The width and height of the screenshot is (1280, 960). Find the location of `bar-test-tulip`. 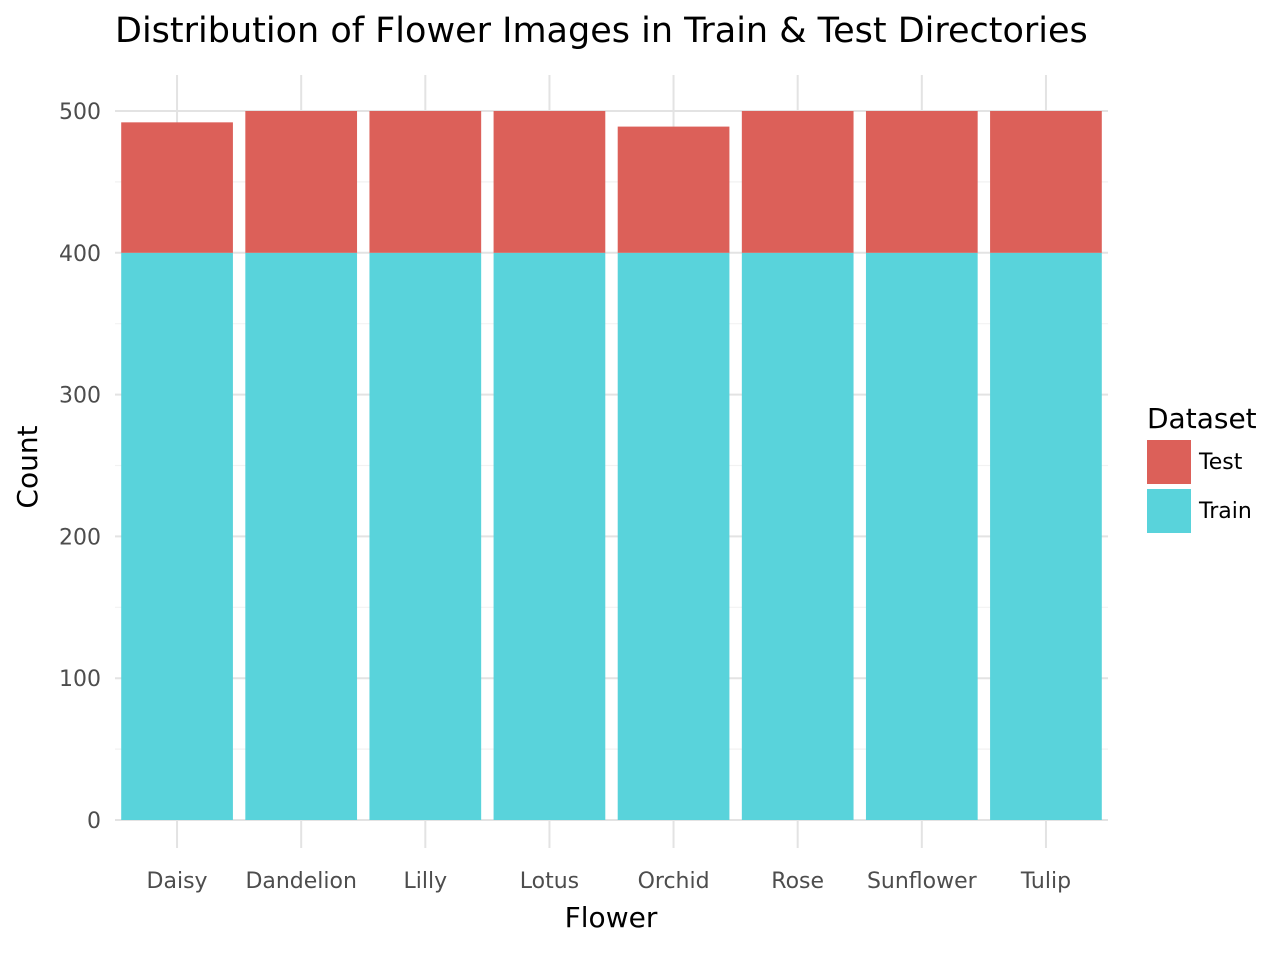

bar-test-tulip is located at coordinates (1046, 182).